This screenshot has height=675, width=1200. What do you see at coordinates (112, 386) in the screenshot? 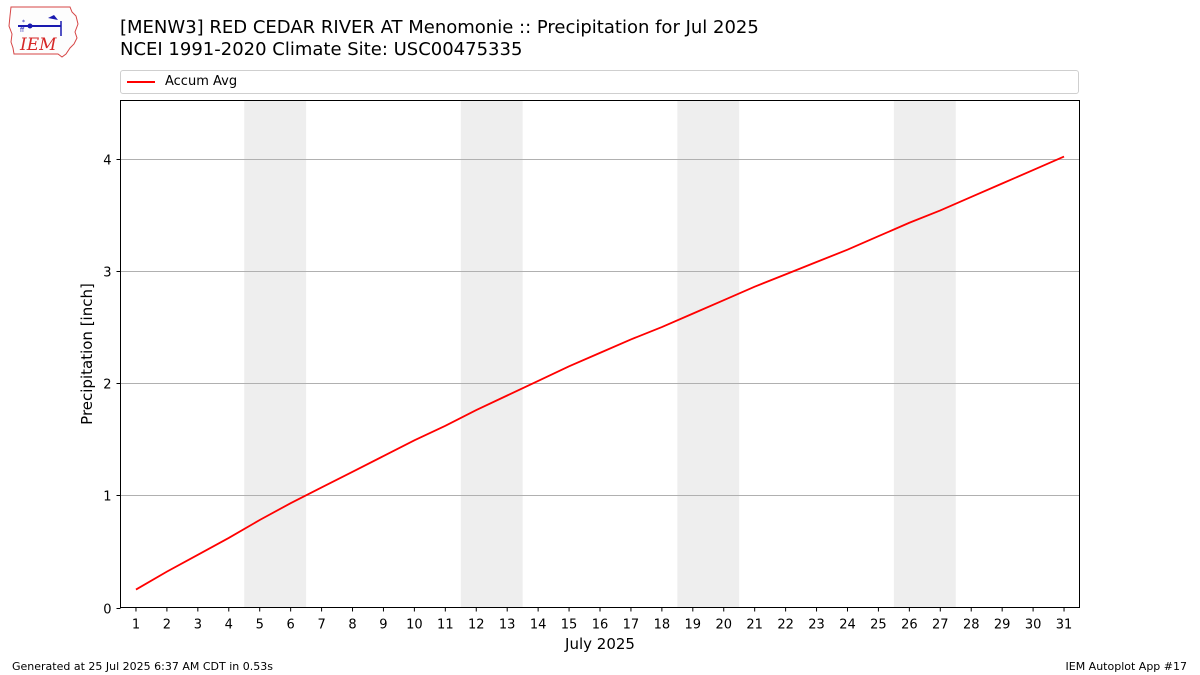
I see `y-axis-ticks: 0 1 2 3 4` at bounding box center [112, 386].